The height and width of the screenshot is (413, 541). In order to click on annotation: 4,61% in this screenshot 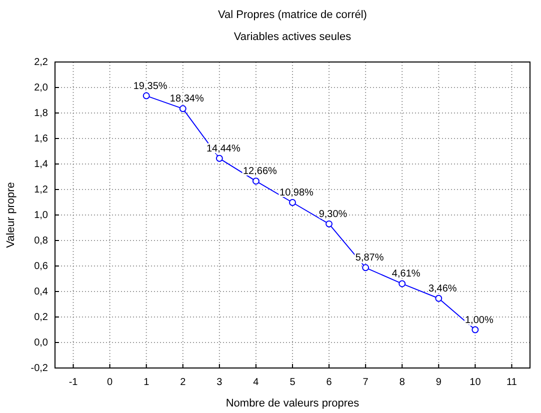, I will do `click(406, 274)`.